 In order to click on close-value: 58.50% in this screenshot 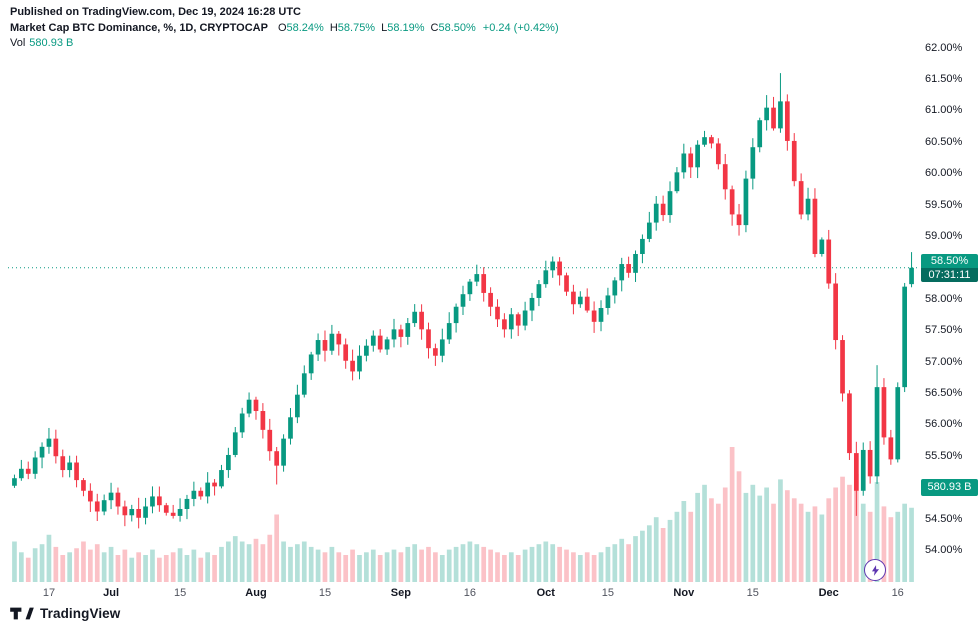, I will do `click(457, 28)`.